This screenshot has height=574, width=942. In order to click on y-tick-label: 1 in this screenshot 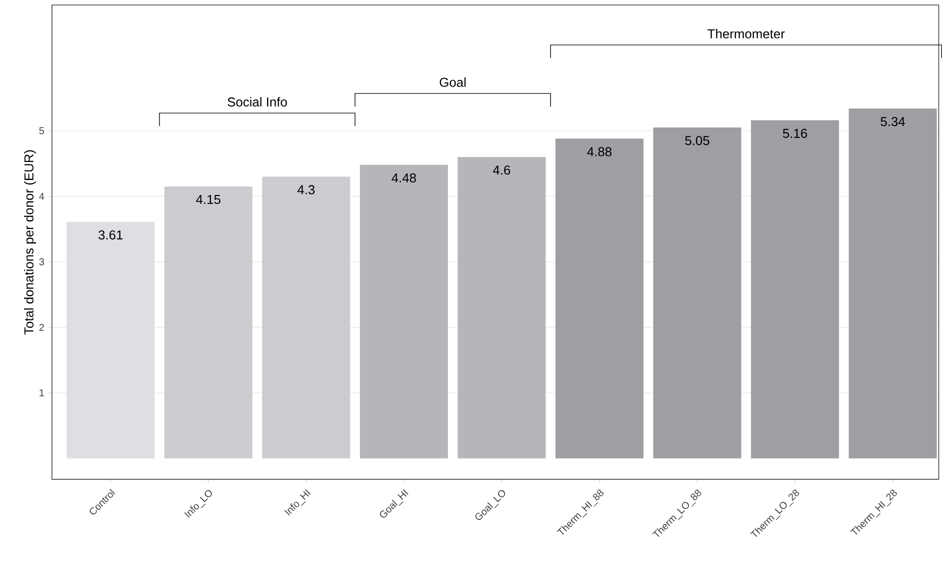, I will do `click(42, 392)`.